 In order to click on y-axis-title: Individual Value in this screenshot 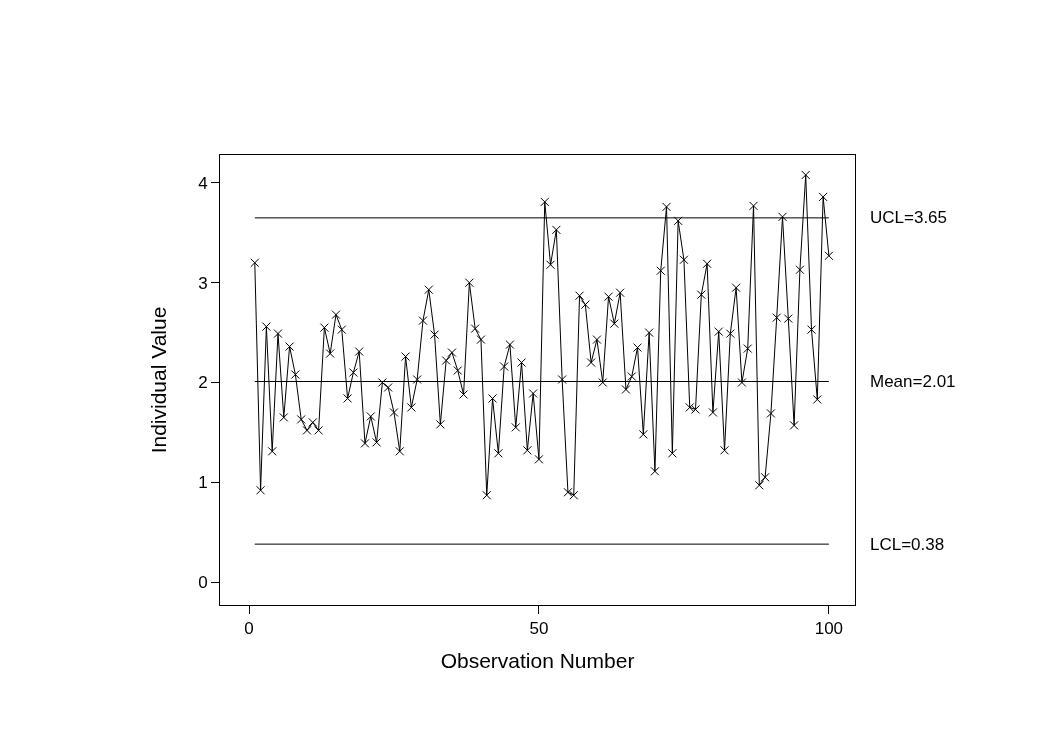, I will do `click(159, 380)`.